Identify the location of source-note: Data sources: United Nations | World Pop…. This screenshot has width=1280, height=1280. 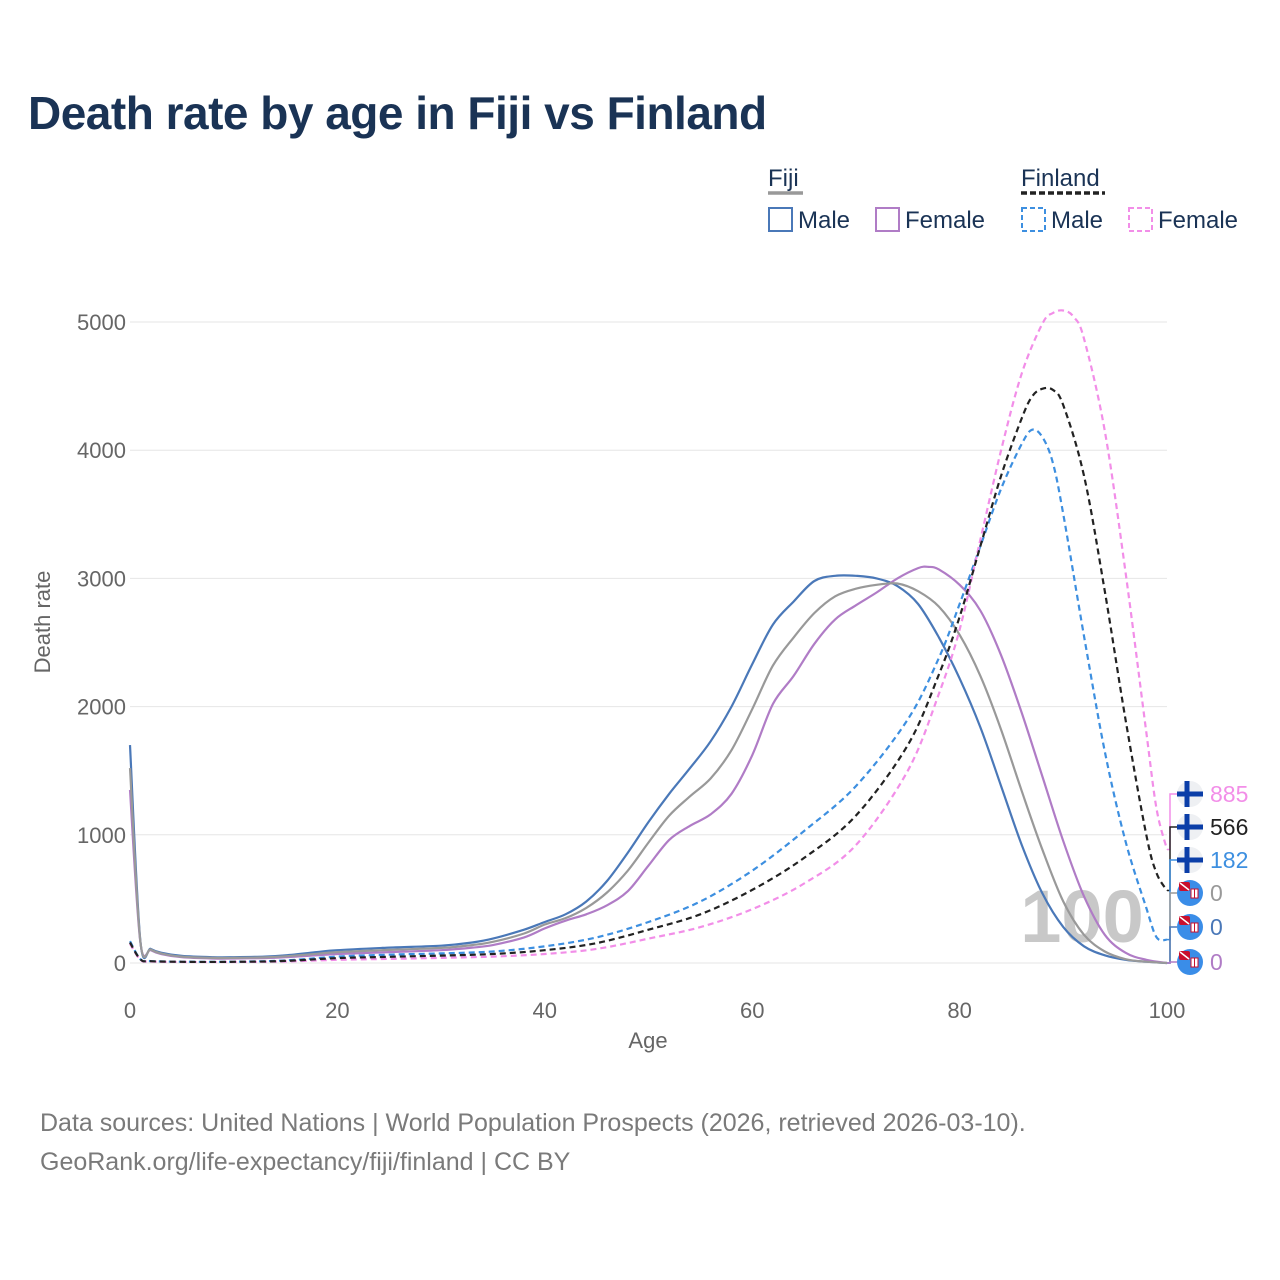
(533, 1143).